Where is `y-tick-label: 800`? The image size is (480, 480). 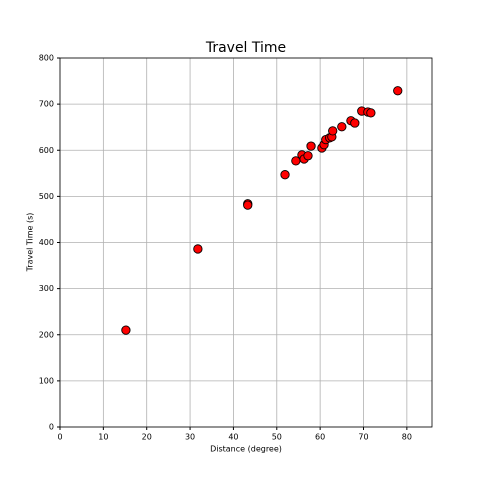
y-tick-label: 800 is located at coordinates (46, 58).